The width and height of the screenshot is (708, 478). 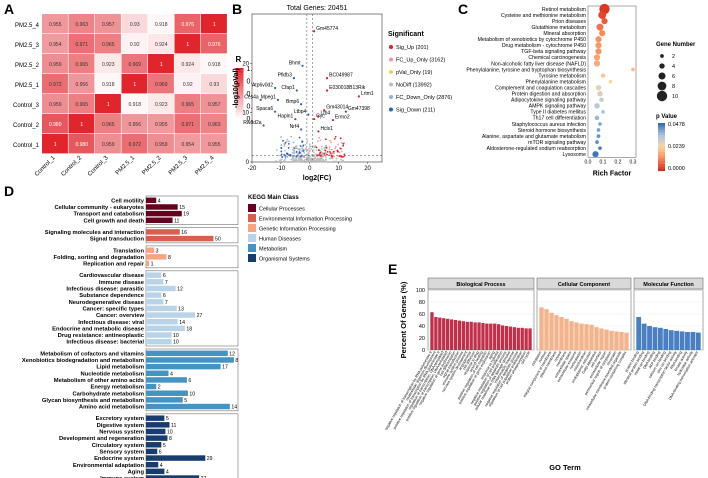 What do you see at coordinates (310, 169) in the screenshot?
I see `volcano-x-tick-label: 0` at bounding box center [310, 169].